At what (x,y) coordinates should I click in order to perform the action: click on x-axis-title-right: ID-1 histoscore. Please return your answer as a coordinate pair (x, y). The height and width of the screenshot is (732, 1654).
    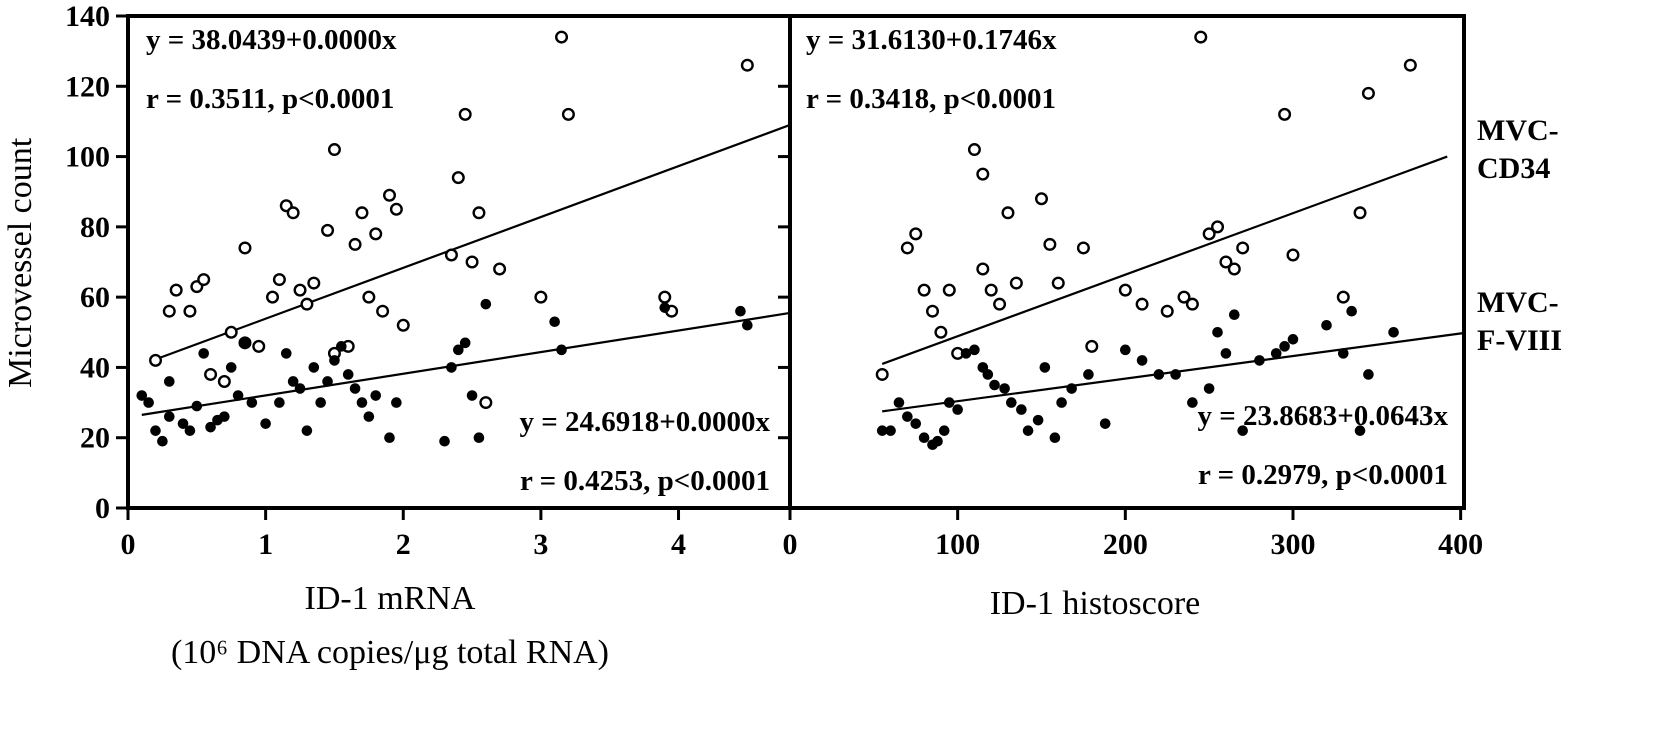
    Looking at the image, I should click on (1095, 603).